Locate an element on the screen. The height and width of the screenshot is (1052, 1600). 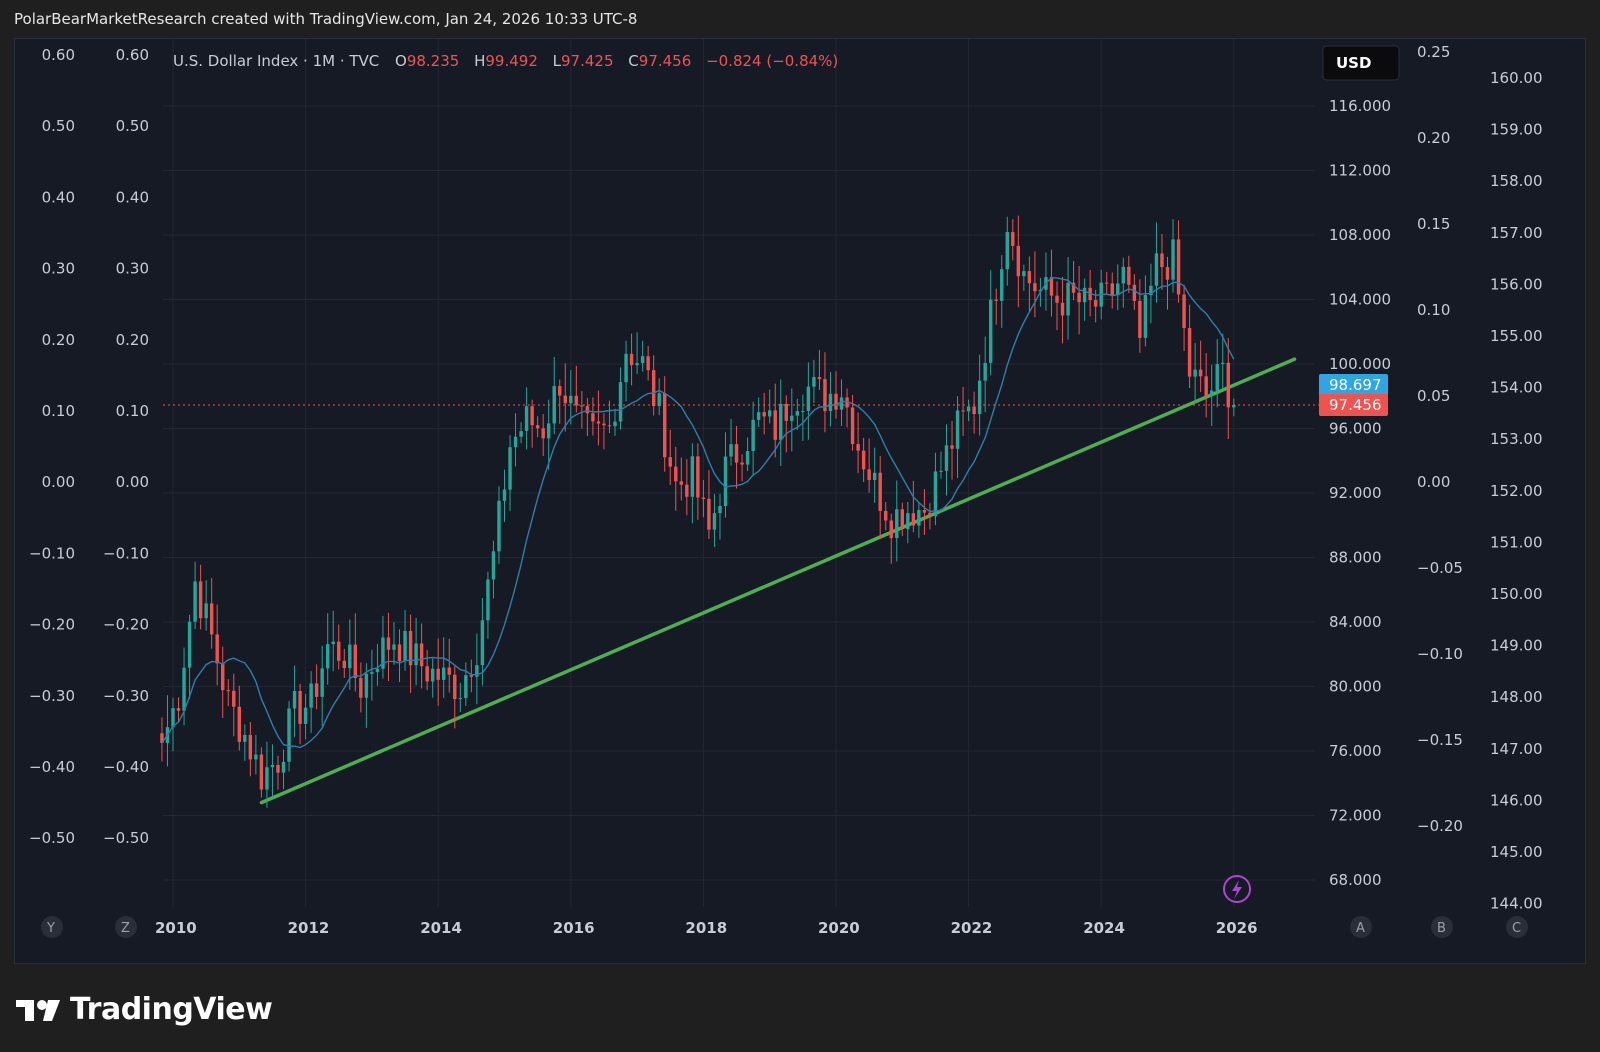
right-axis-2-label: 144.00 is located at coordinates (1516, 904).